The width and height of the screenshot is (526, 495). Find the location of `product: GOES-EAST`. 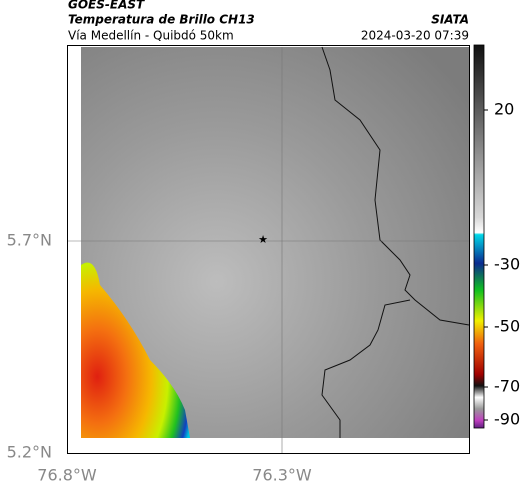

product: GOES-EAST is located at coordinates (106, 6).